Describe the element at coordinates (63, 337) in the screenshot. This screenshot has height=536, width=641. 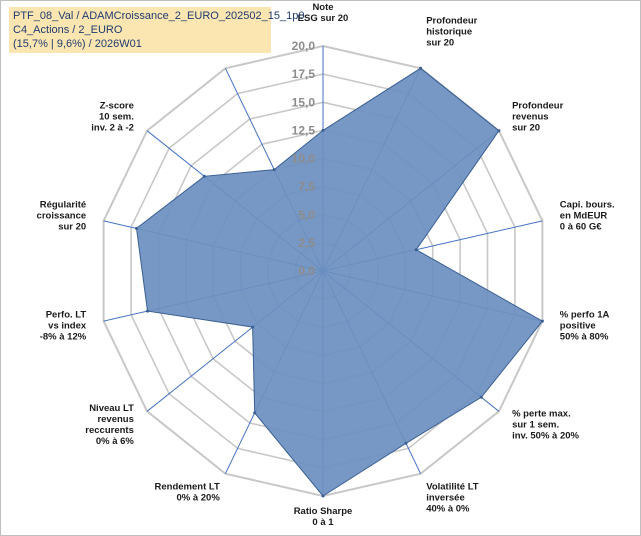
I see `axis-label-line: -8% à 12%` at that location.